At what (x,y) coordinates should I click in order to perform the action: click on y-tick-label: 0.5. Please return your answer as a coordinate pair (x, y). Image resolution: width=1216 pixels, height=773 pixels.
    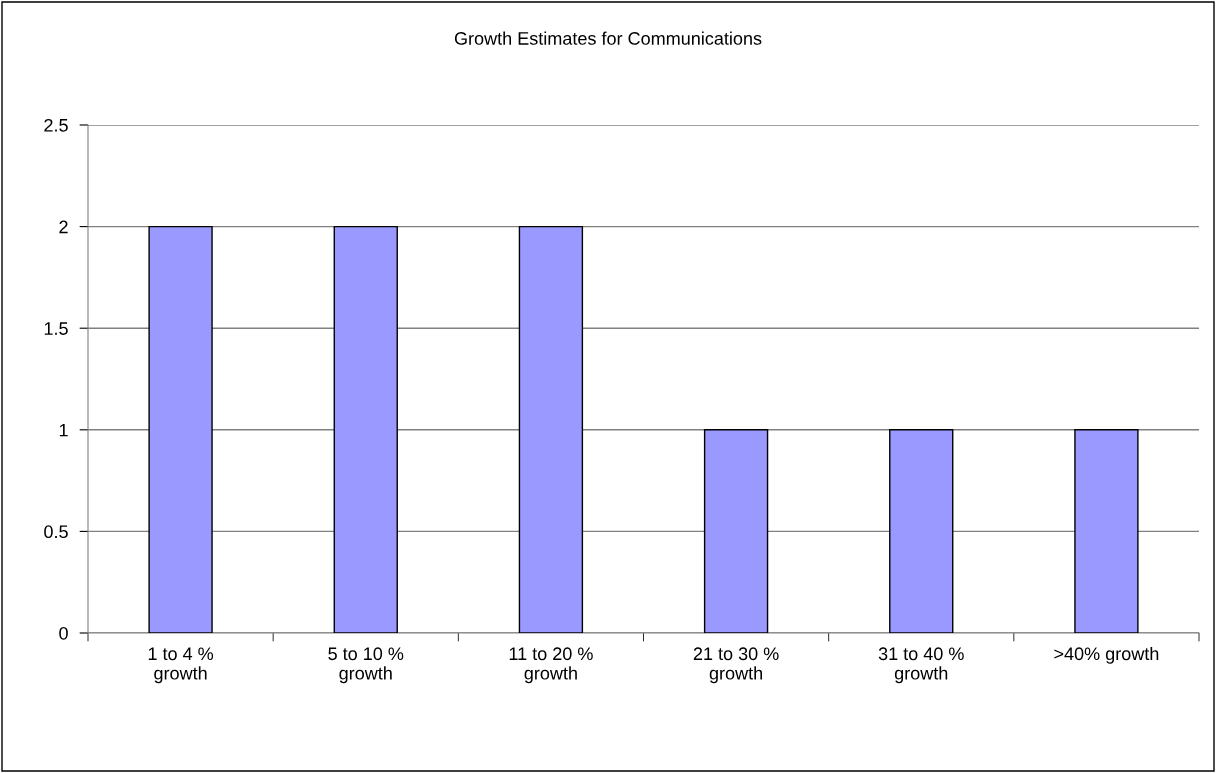
    Looking at the image, I should click on (56, 532).